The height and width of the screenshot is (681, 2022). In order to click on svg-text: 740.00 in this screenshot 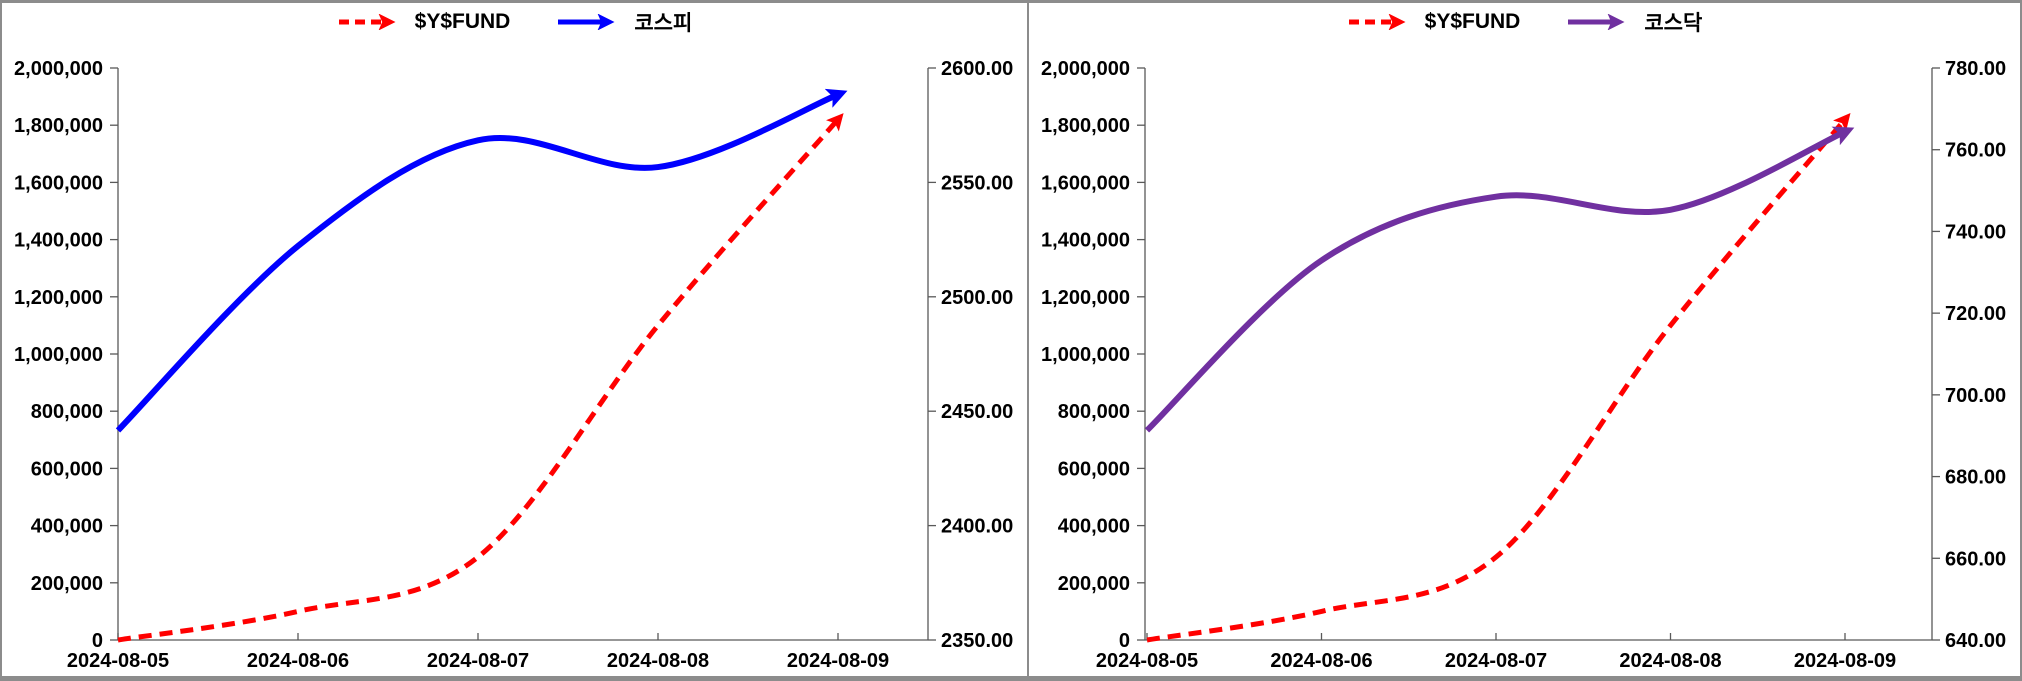, I will do `click(1975, 232)`.